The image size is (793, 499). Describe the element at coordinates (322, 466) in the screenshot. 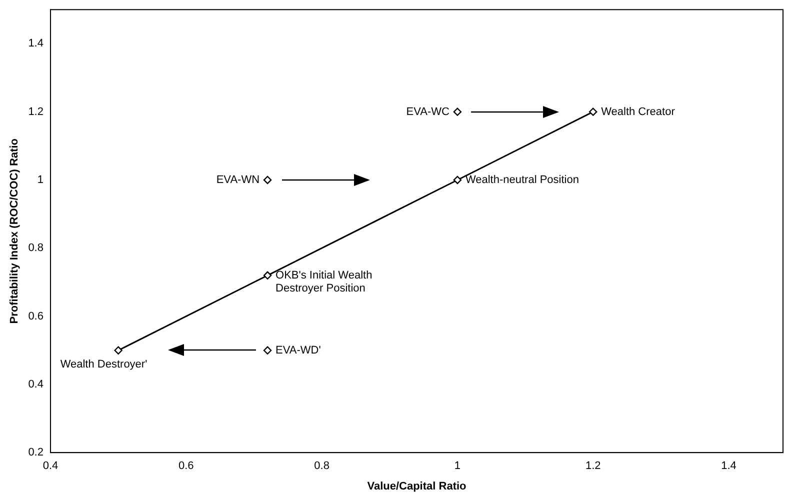

I see `x-tick-label: 0.8` at that location.